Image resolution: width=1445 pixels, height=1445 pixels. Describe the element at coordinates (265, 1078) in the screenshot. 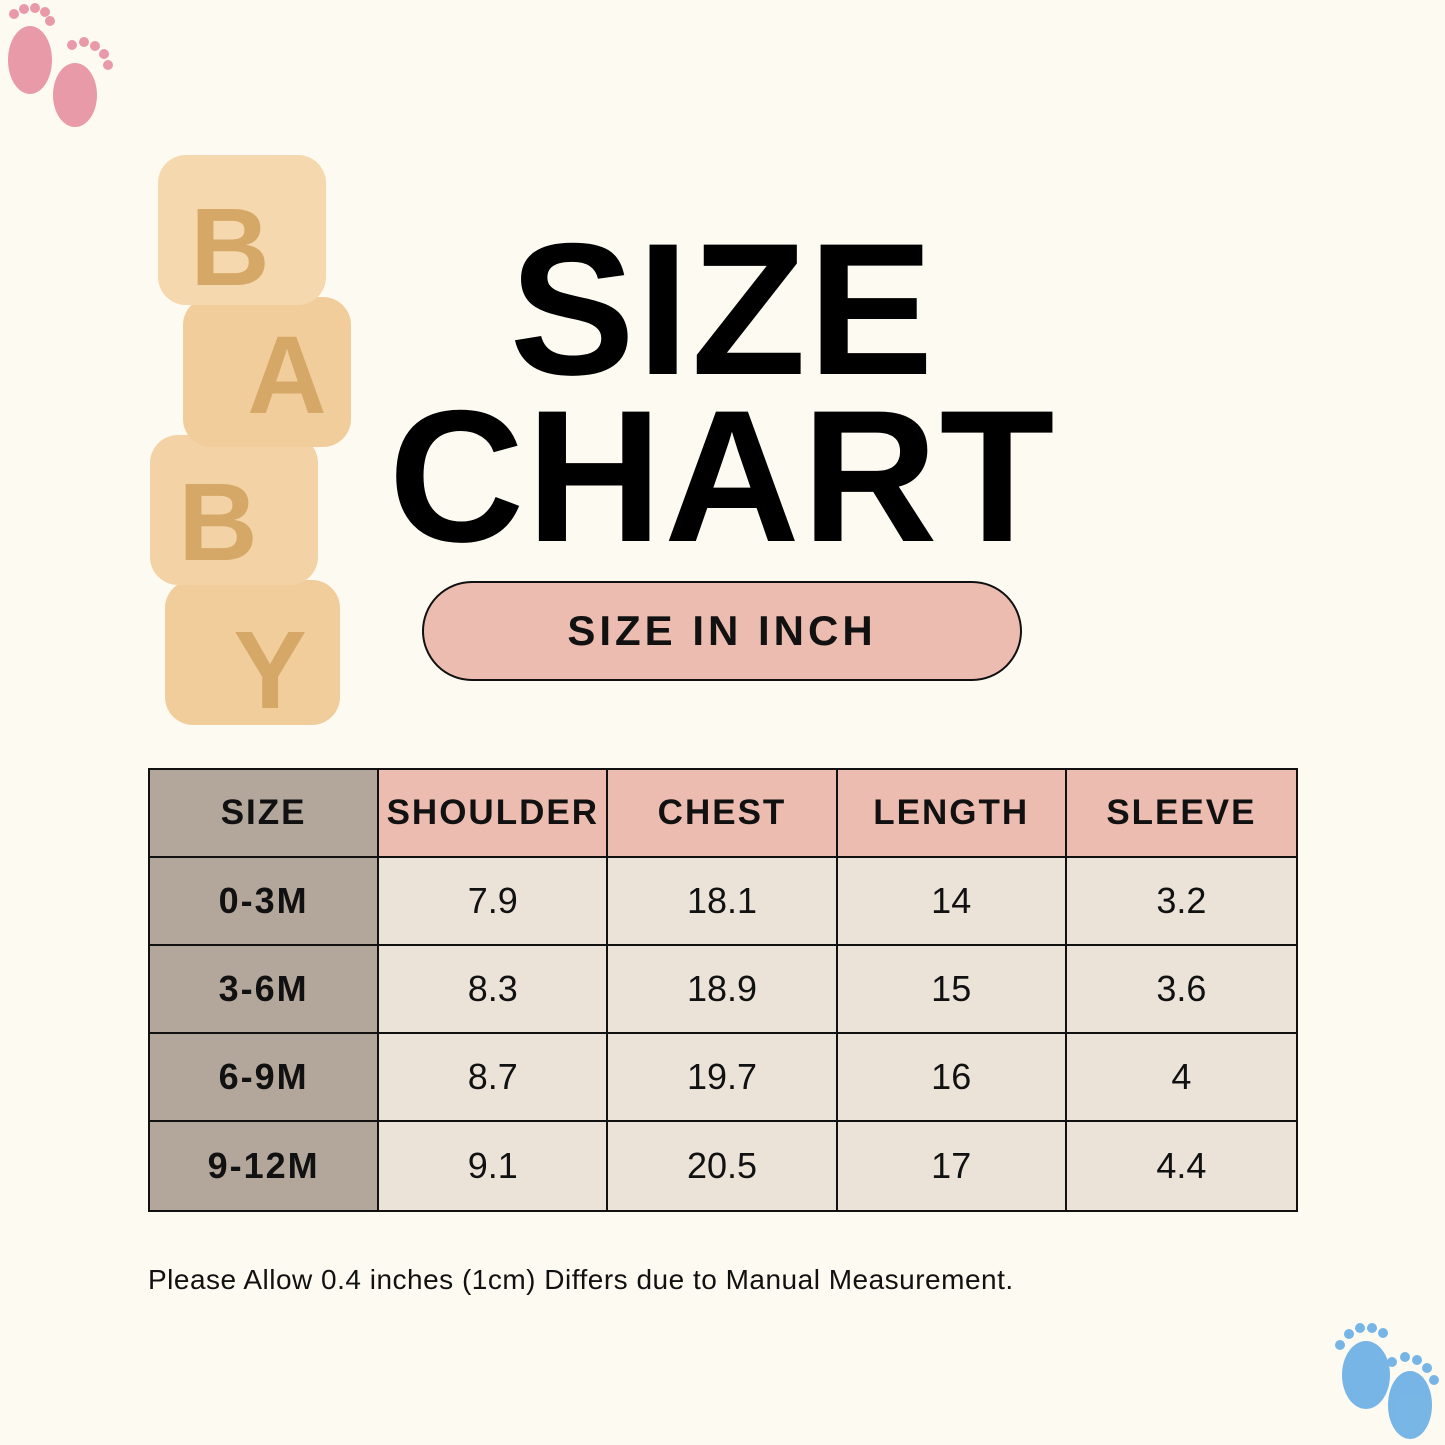

I see `row-label: 6-9M` at that location.